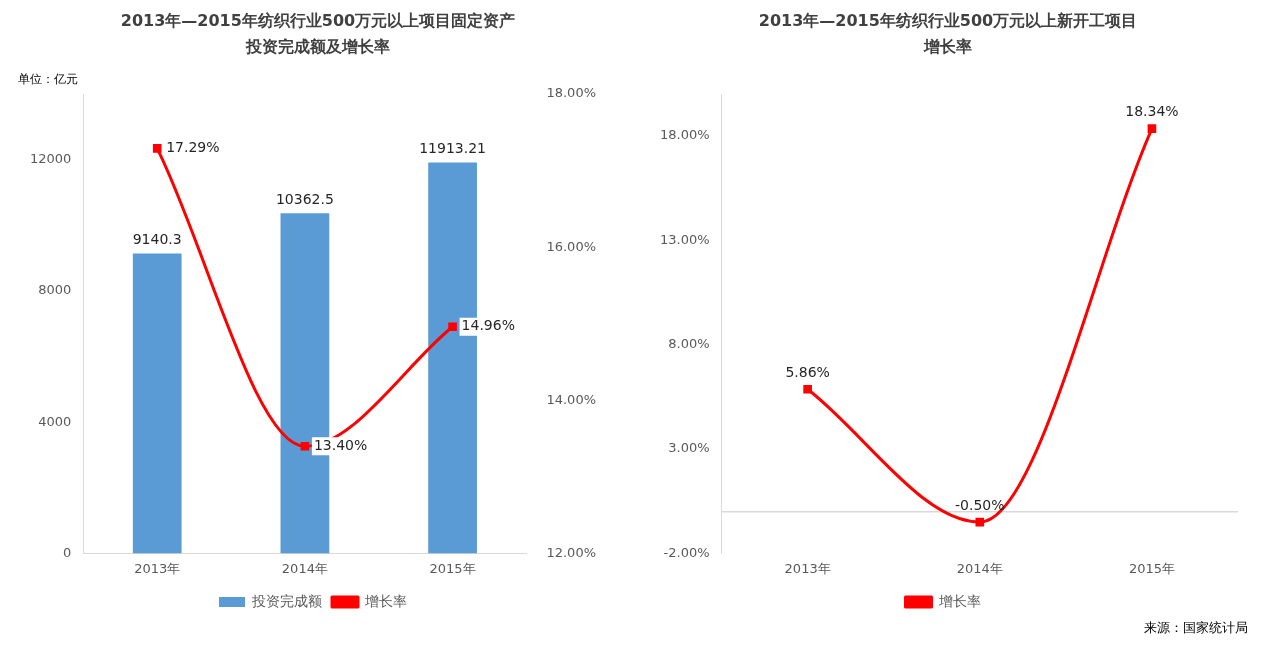 The image size is (1270, 650). What do you see at coordinates (571, 93) in the screenshot?
I see `y2-tick-label: 18.00%` at bounding box center [571, 93].